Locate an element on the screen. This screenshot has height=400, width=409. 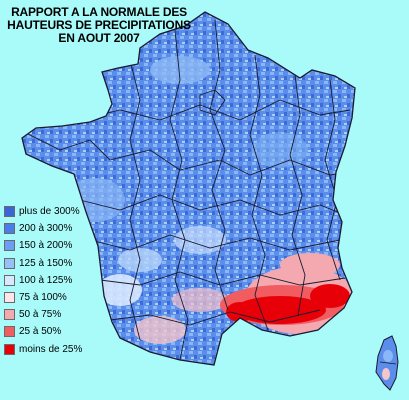
map-title-line-3: EN AOUT 2007 is located at coordinates (99, 38).